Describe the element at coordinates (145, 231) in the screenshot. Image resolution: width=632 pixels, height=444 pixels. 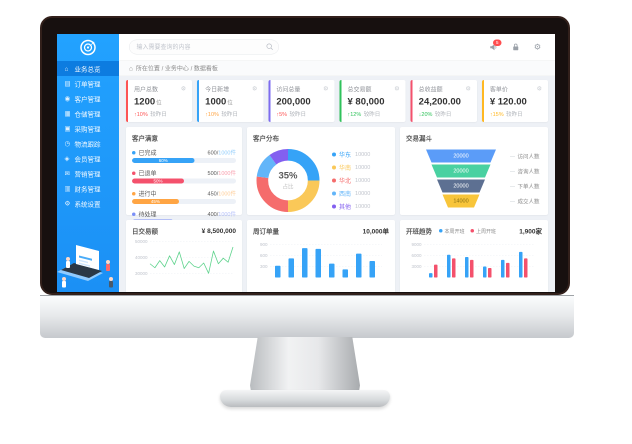
I see `line-panel-title: 日交易额` at that location.